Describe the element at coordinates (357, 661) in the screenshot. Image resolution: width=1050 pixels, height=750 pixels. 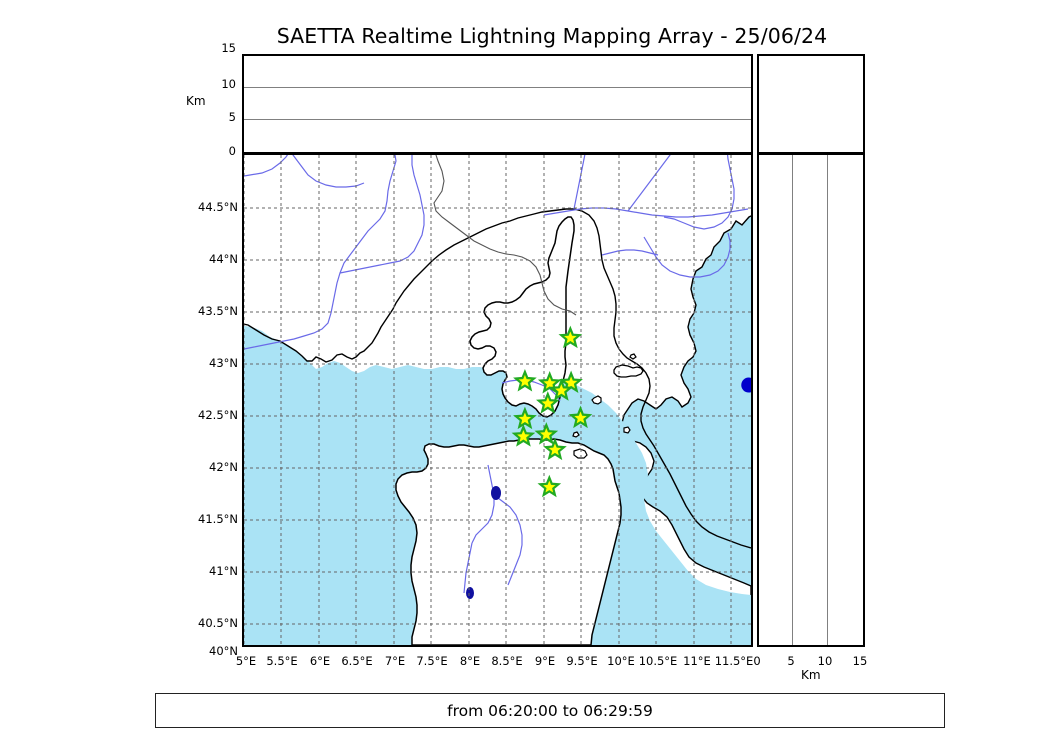
I see `lon-tick-6.5: 6.5°E` at that location.